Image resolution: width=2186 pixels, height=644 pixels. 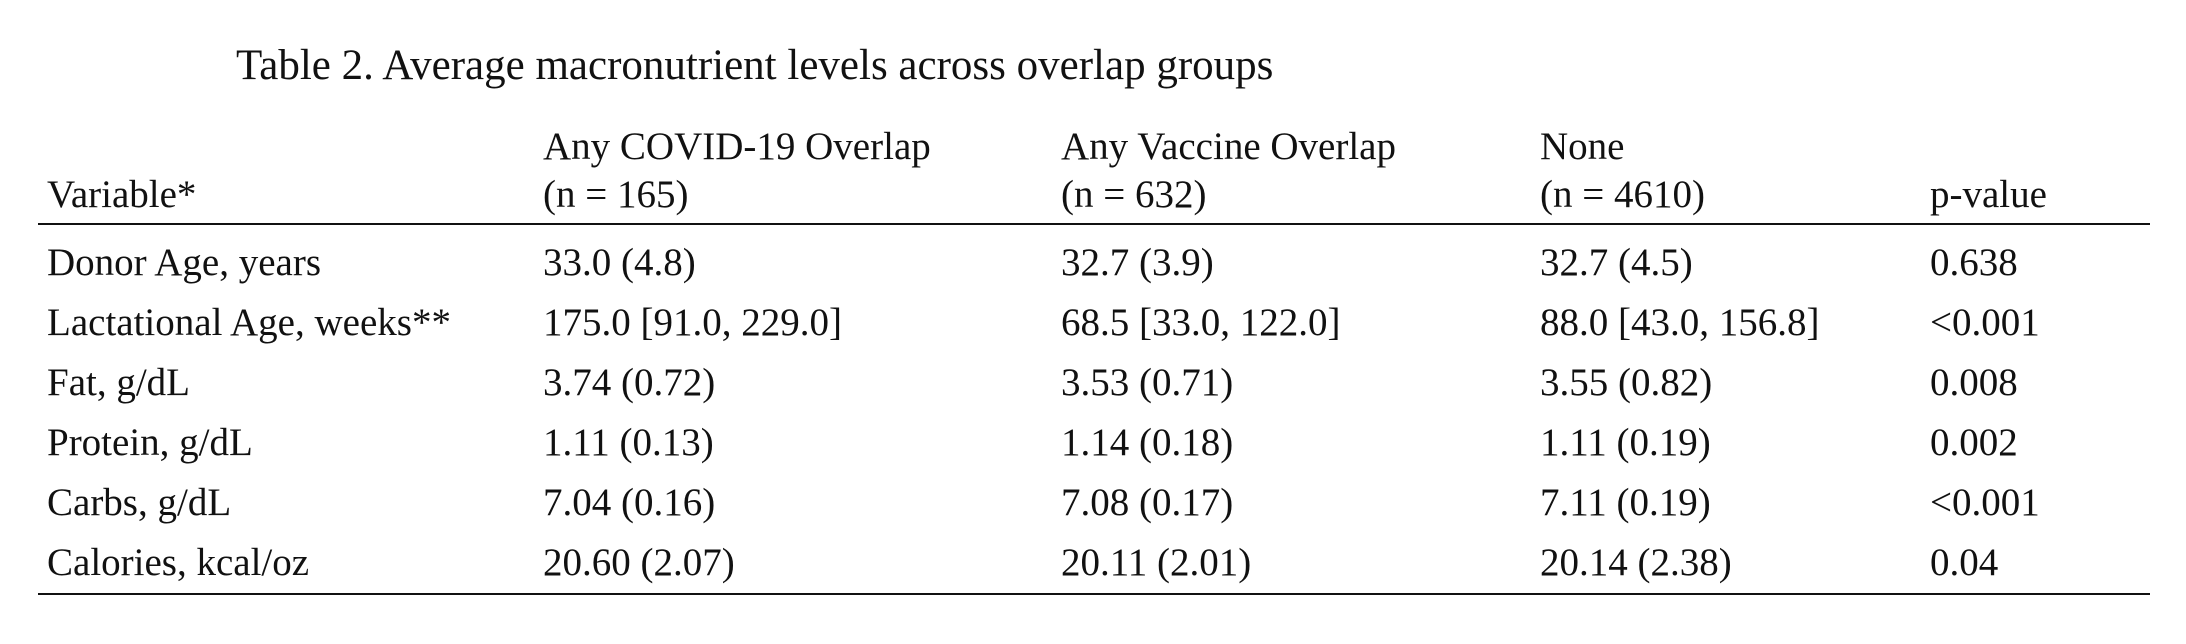 What do you see at coordinates (118, 382) in the screenshot?
I see `cell-variable: Fat, g/dL` at bounding box center [118, 382].